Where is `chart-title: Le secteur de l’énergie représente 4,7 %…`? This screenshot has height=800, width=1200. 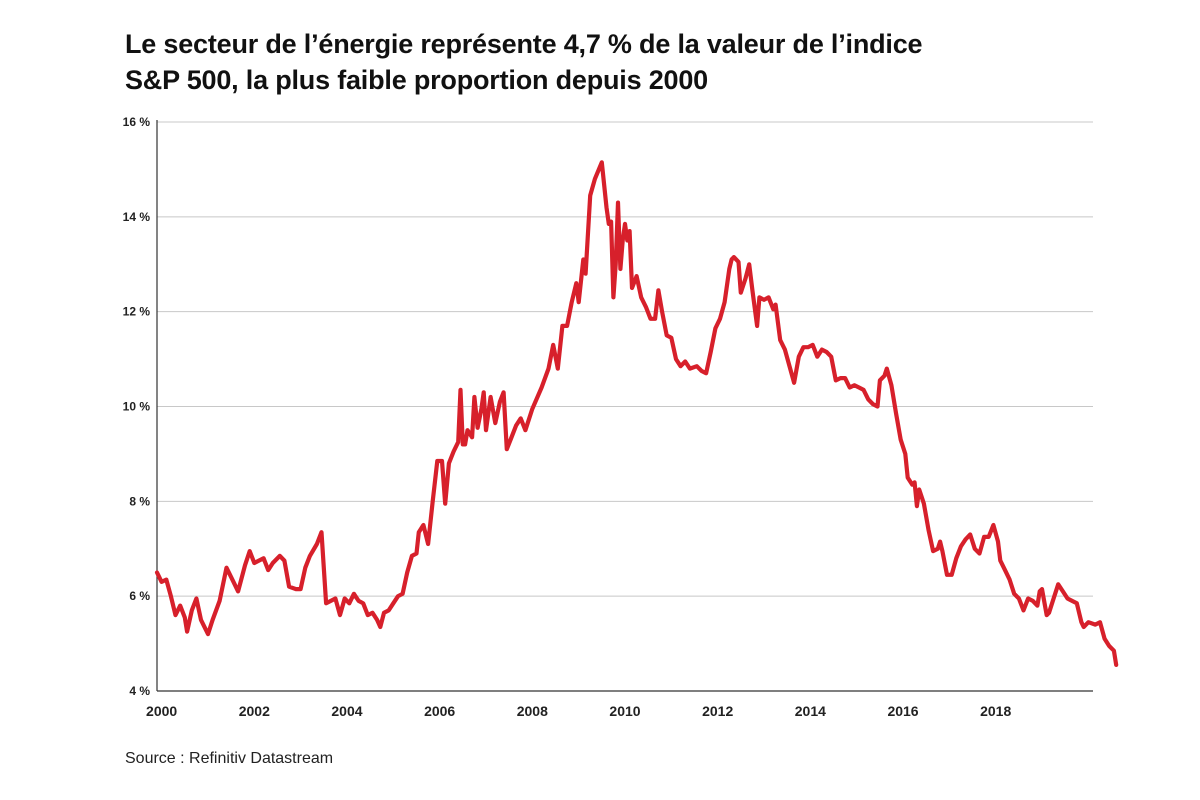 chart-title: Le secteur de l’énergie représente 4,7 %… is located at coordinates (625, 62).